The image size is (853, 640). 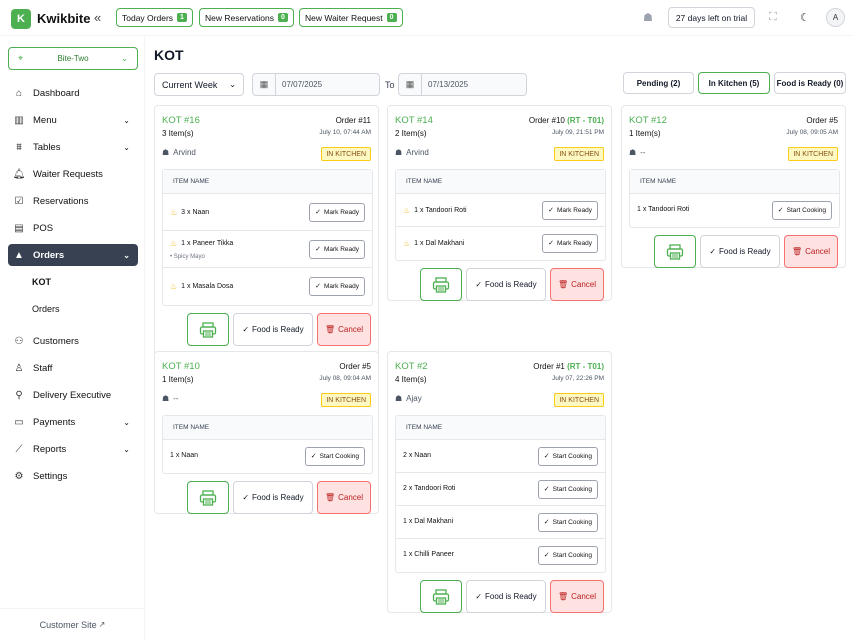 I want to click on kot-id: KOT #2, so click(x=411, y=366).